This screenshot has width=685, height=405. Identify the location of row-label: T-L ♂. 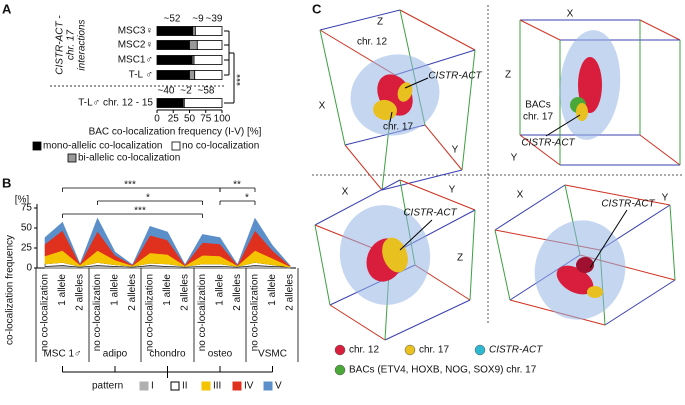
(141, 75).